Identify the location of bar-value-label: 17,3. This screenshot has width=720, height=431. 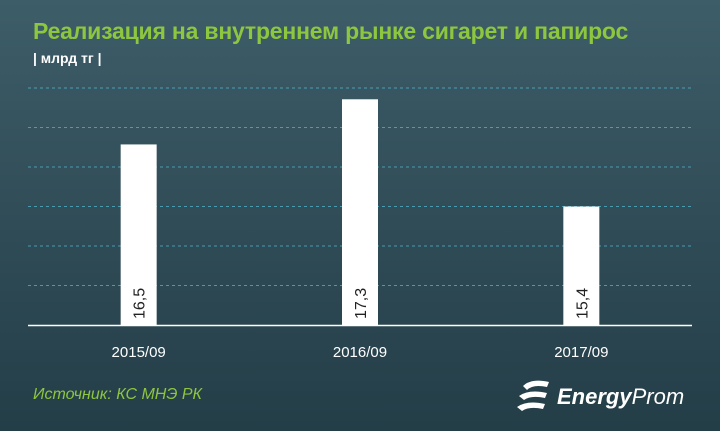
(361, 303).